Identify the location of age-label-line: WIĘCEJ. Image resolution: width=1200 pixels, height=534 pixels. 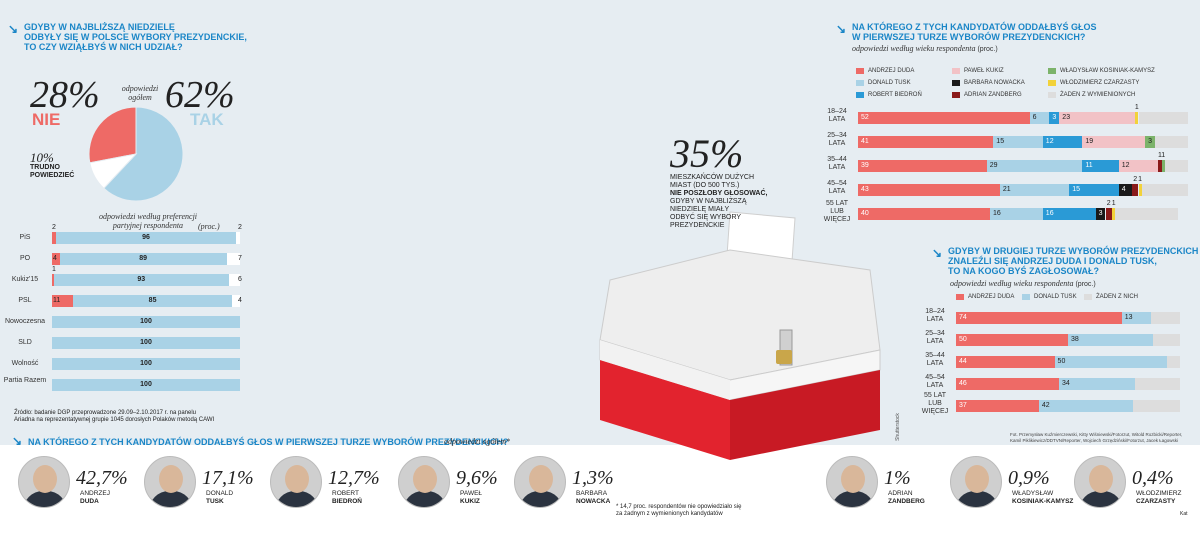
(935, 411).